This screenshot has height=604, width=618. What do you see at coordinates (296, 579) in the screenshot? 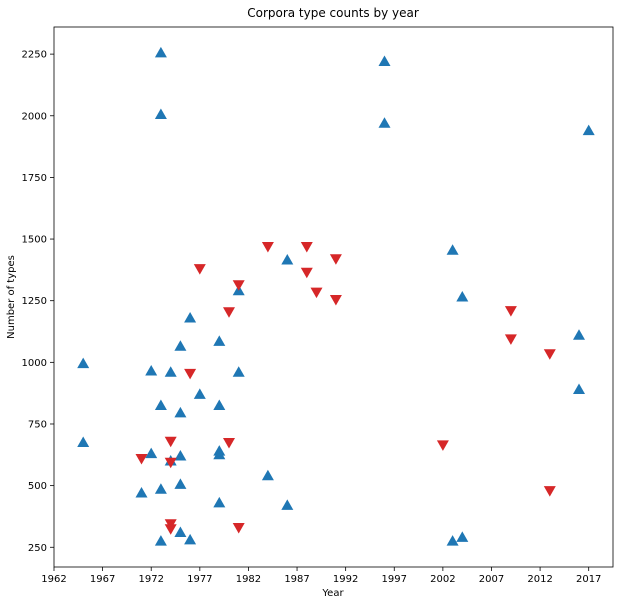
I see `x-tick-label: 1987` at bounding box center [296, 579].